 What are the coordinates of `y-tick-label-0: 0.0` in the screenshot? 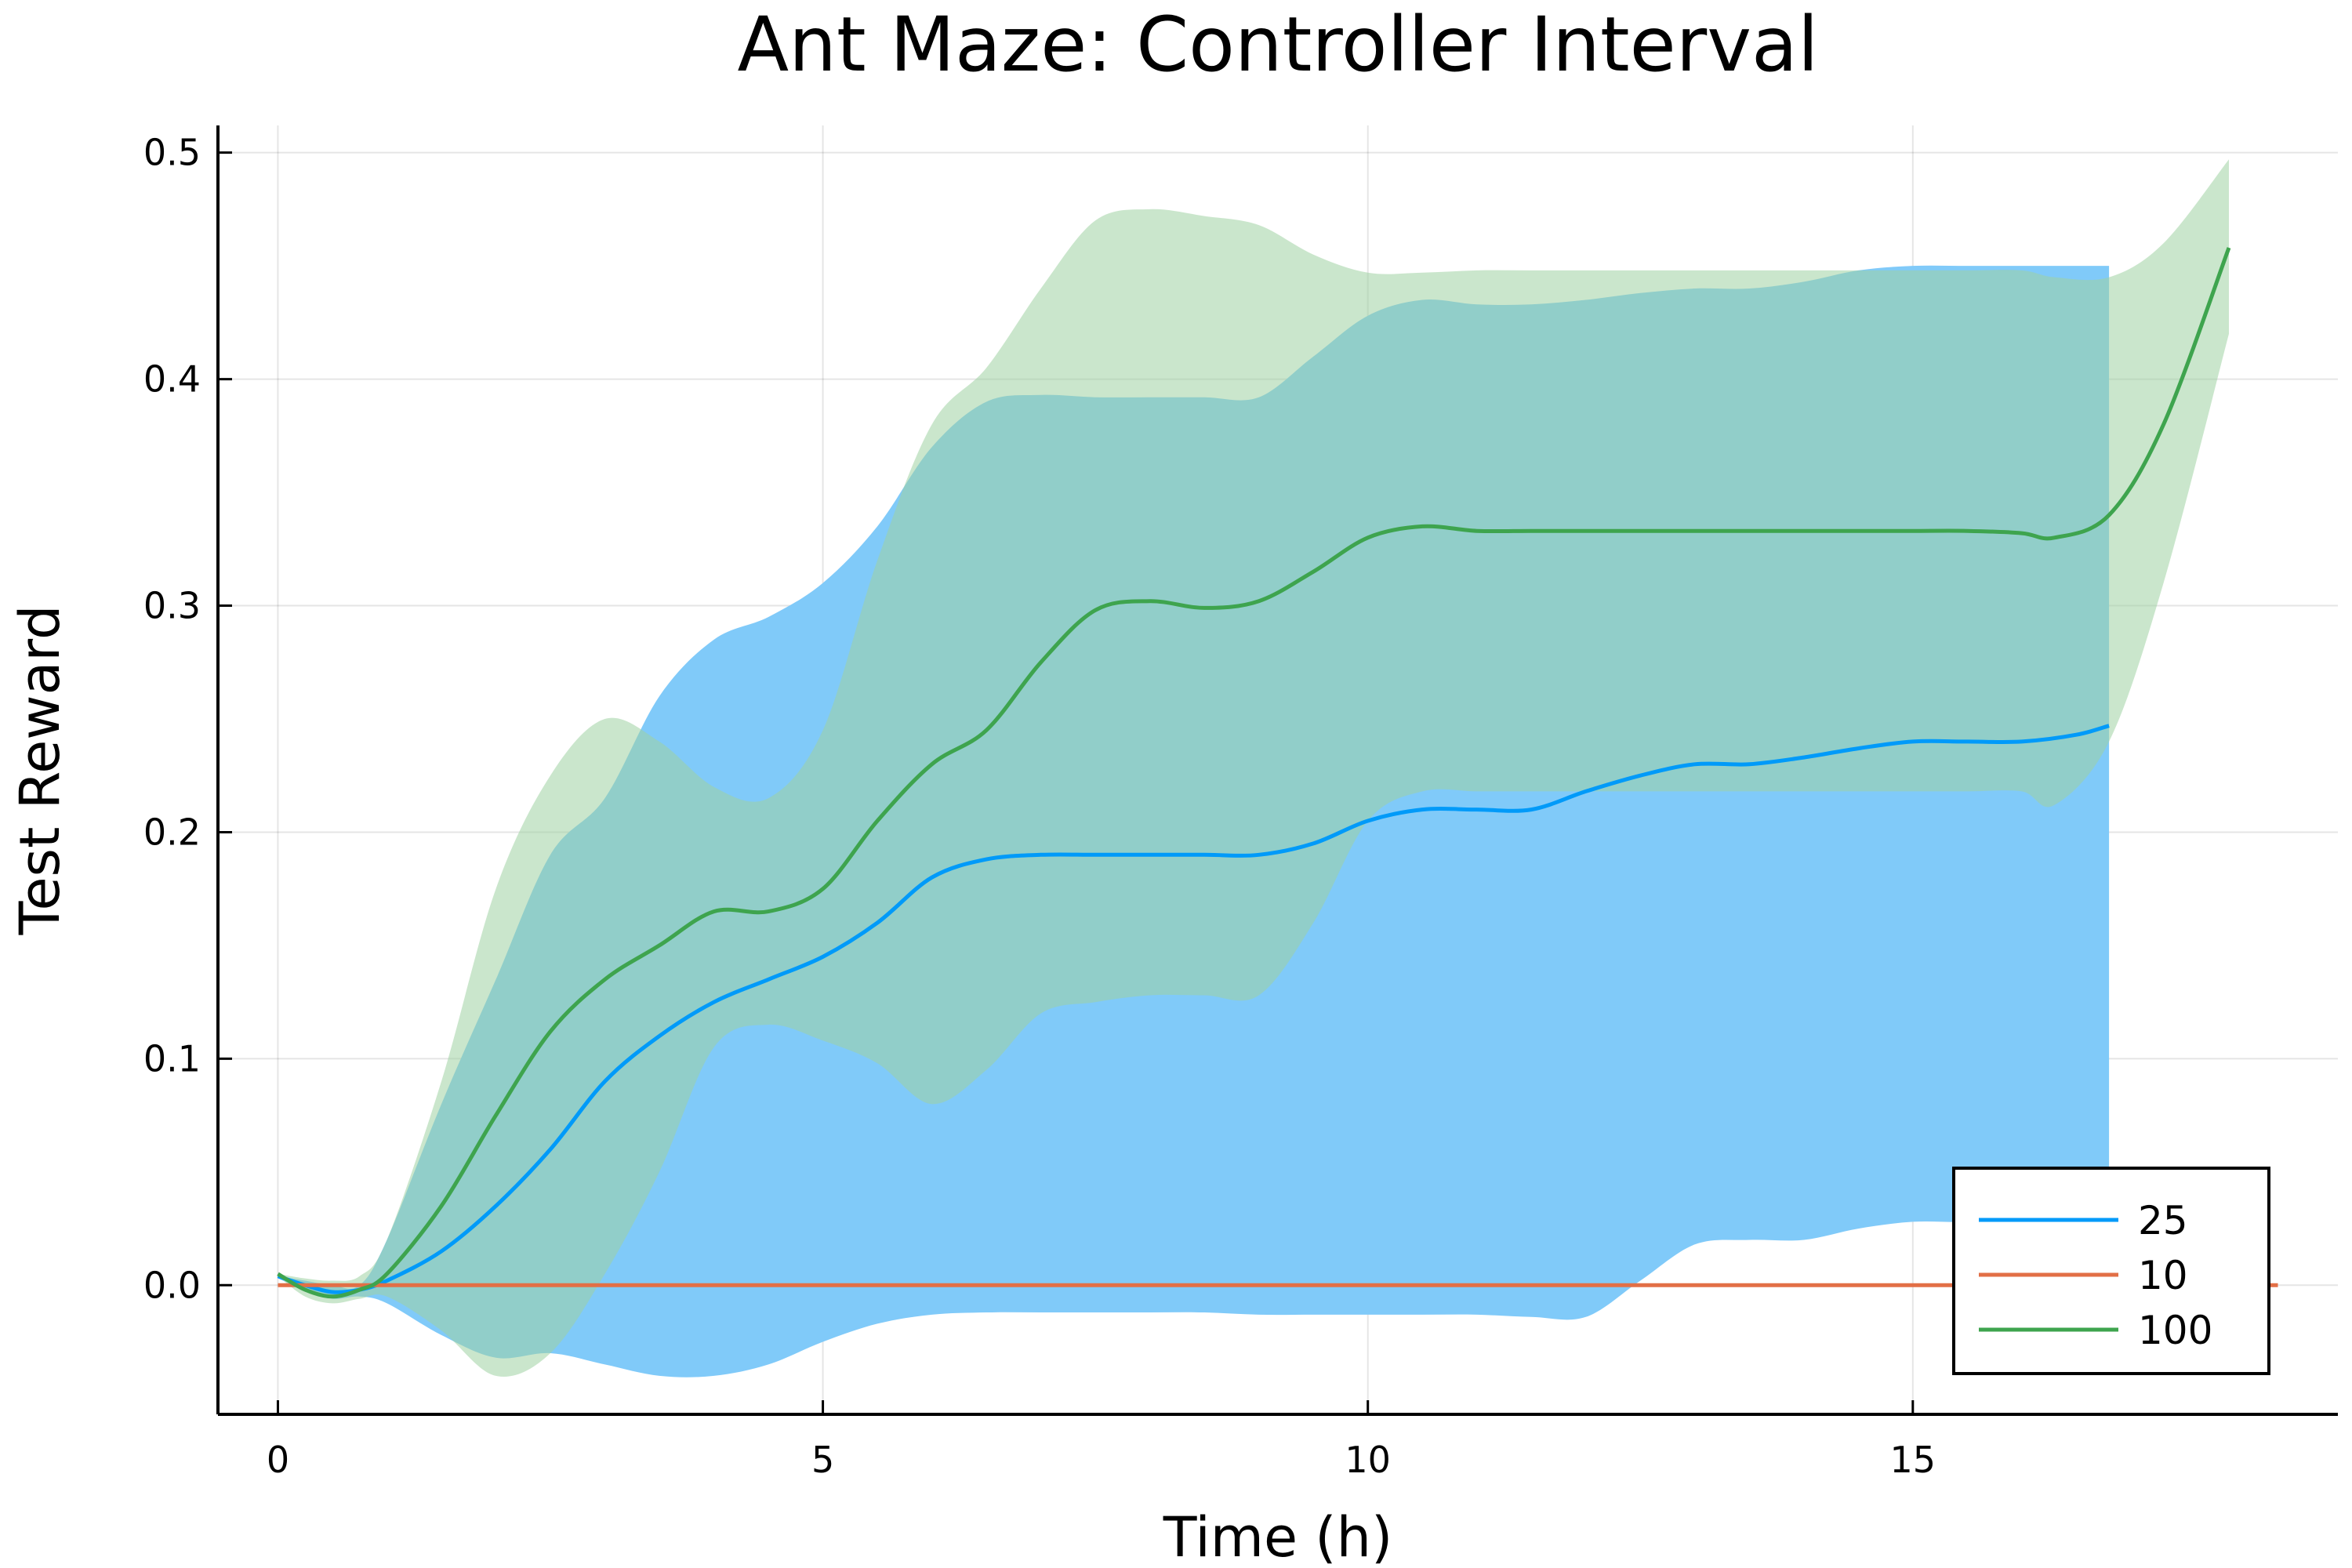 It's located at (172, 1285).